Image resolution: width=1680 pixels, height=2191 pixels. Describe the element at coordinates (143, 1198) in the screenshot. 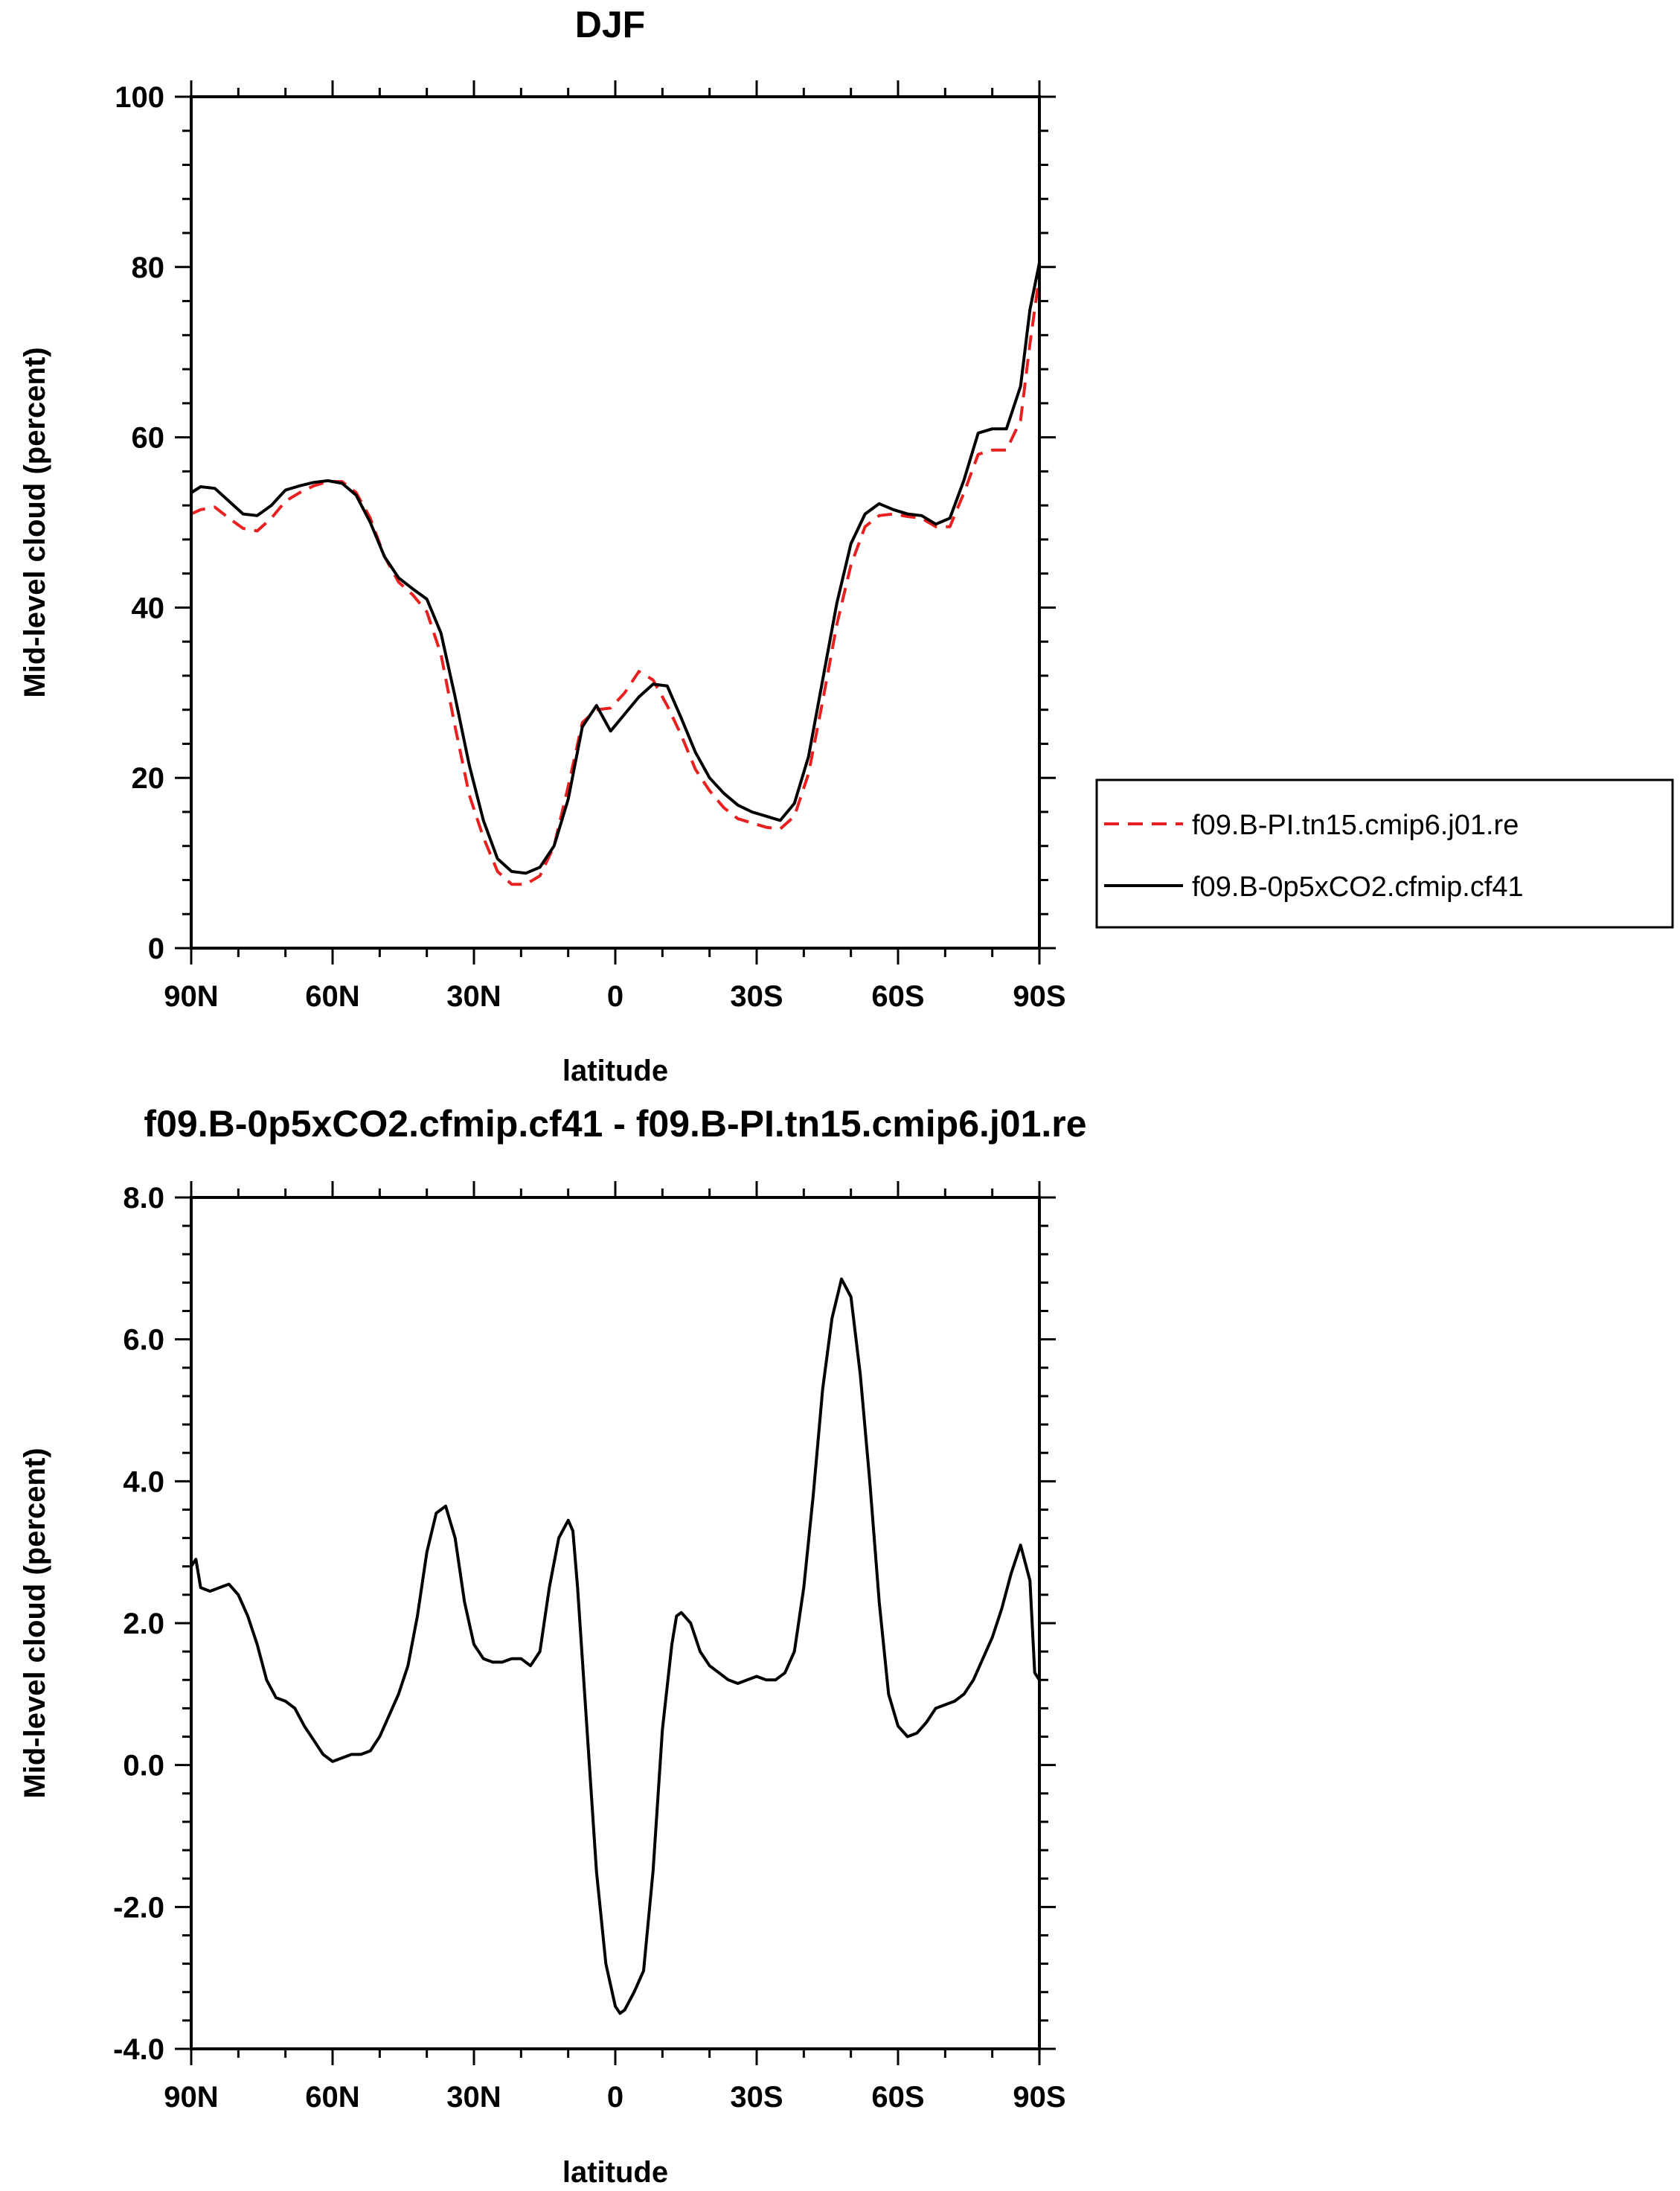

I see `y-tick-label: 8.0` at that location.